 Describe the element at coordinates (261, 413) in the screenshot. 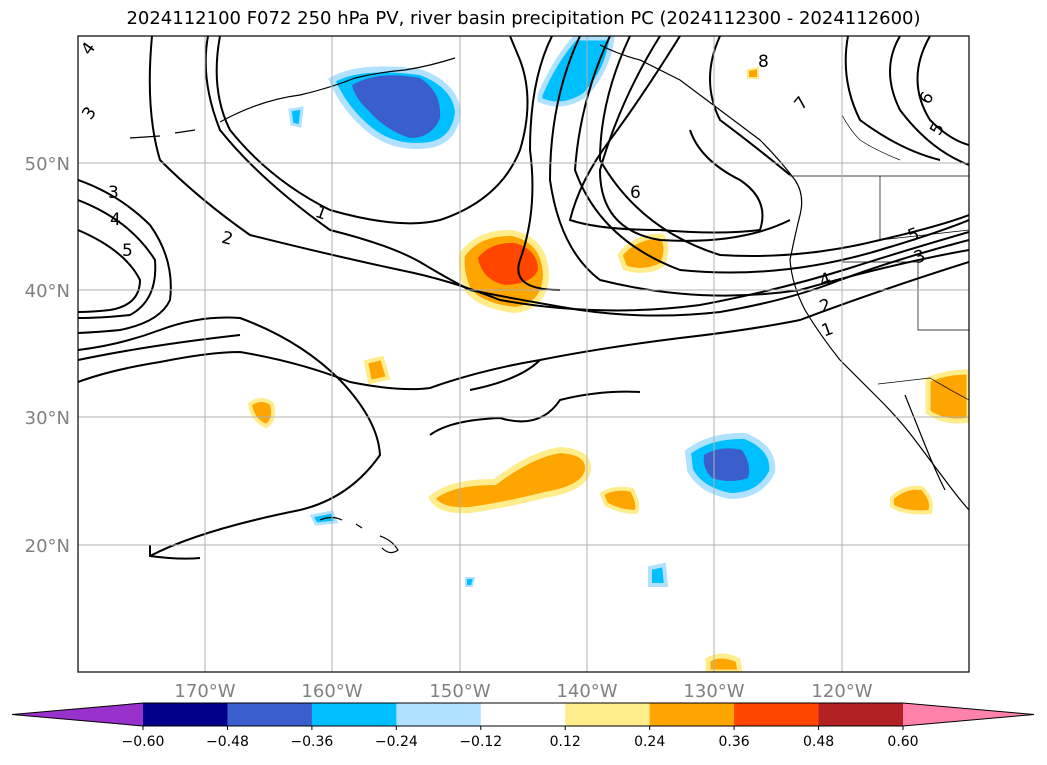

I see `precip-positive-small3` at that location.